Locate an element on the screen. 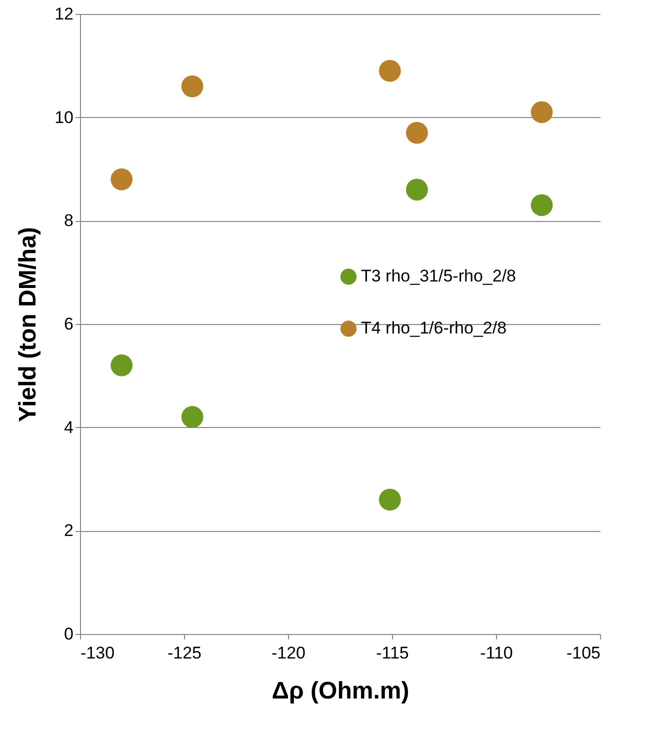 This screenshot has width=650, height=738. x-tick-label: -130 is located at coordinates (97, 653).